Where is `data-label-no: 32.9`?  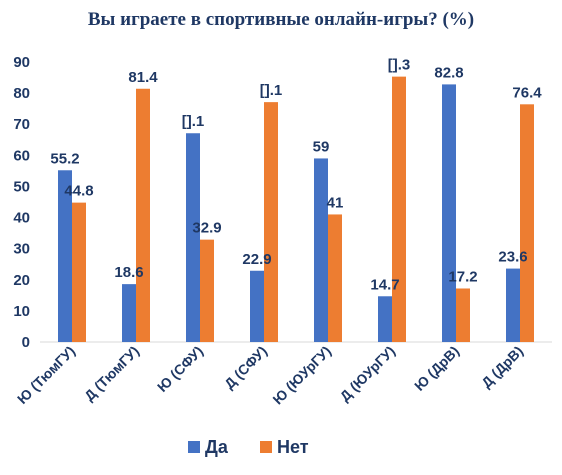 data-label-no: 32.9 is located at coordinates (206, 228).